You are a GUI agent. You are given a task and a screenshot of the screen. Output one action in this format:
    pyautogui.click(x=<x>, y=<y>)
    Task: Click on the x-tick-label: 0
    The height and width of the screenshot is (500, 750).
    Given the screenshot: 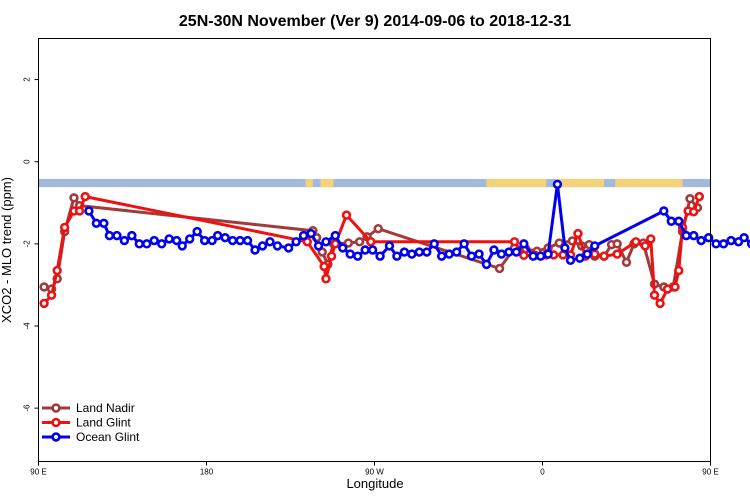 What is the action you would take?
    pyautogui.click(x=542, y=472)
    